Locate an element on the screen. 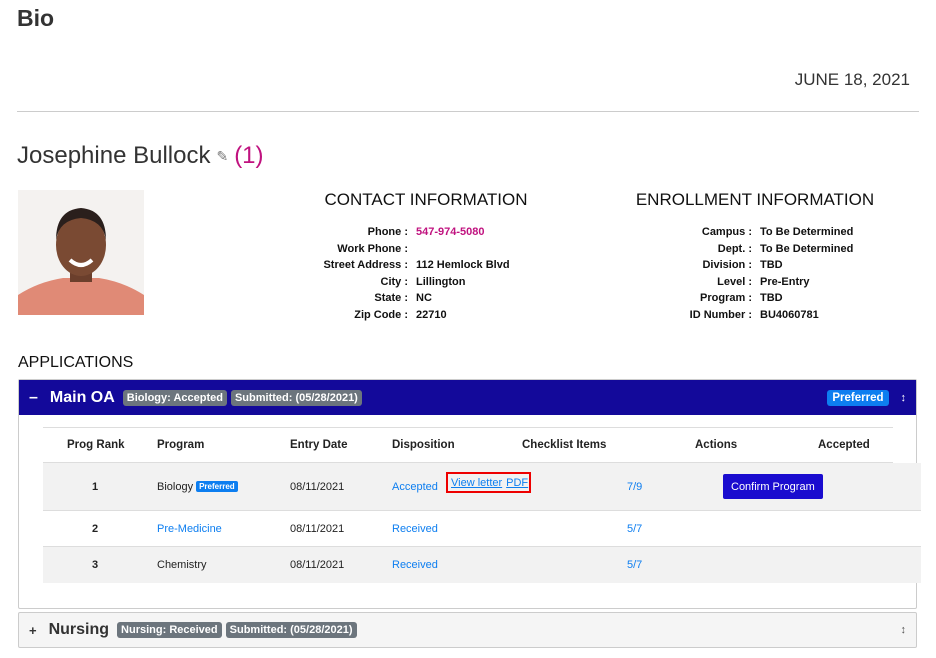 The image size is (936, 658). id-label: ID Number : is located at coordinates (720, 314).